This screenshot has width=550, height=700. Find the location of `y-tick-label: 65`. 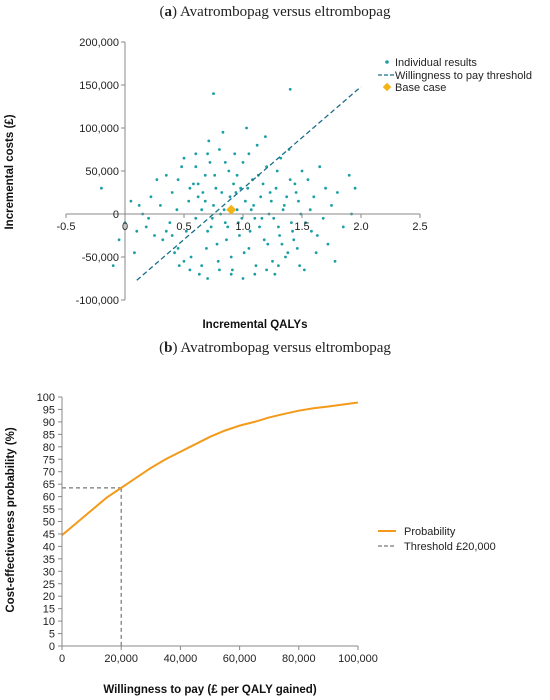

y-tick-label: 65 is located at coordinates (49, 485).